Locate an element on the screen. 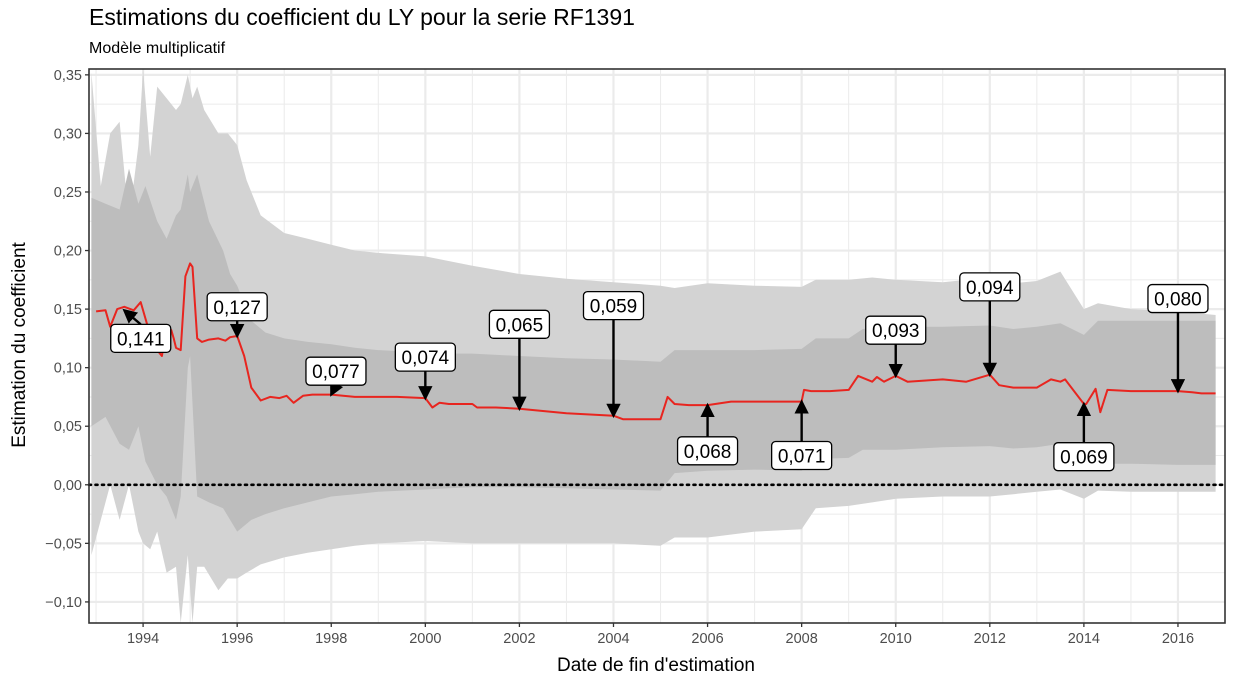  y-axis-title: Estimation du coefficient is located at coordinates (19, 344).